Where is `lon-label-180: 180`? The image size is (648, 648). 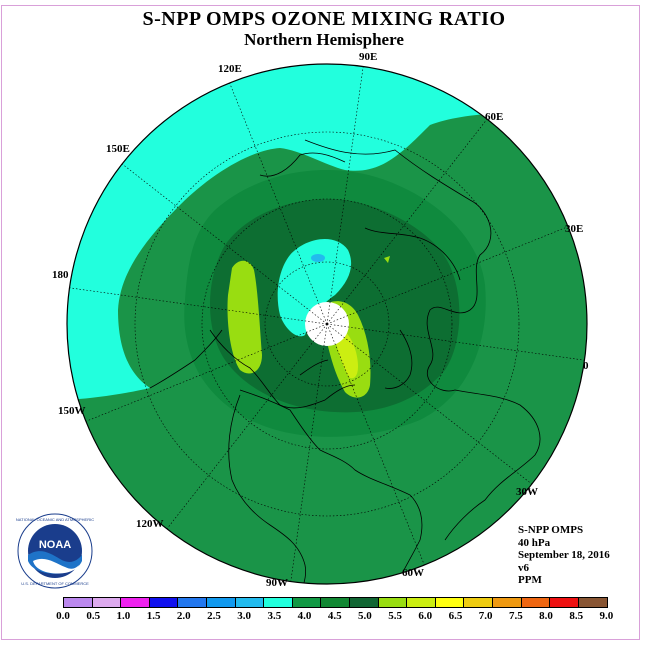 lon-label-180: 180 is located at coordinates (60, 275).